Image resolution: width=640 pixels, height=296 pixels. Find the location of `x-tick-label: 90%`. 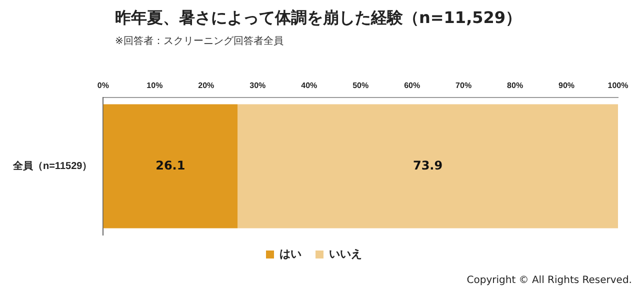

x-tick-label: 90% is located at coordinates (566, 85).